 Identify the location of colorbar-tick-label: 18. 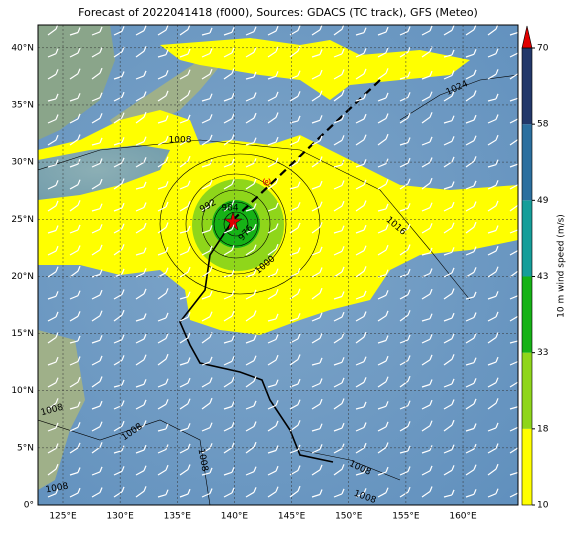
(543, 429).